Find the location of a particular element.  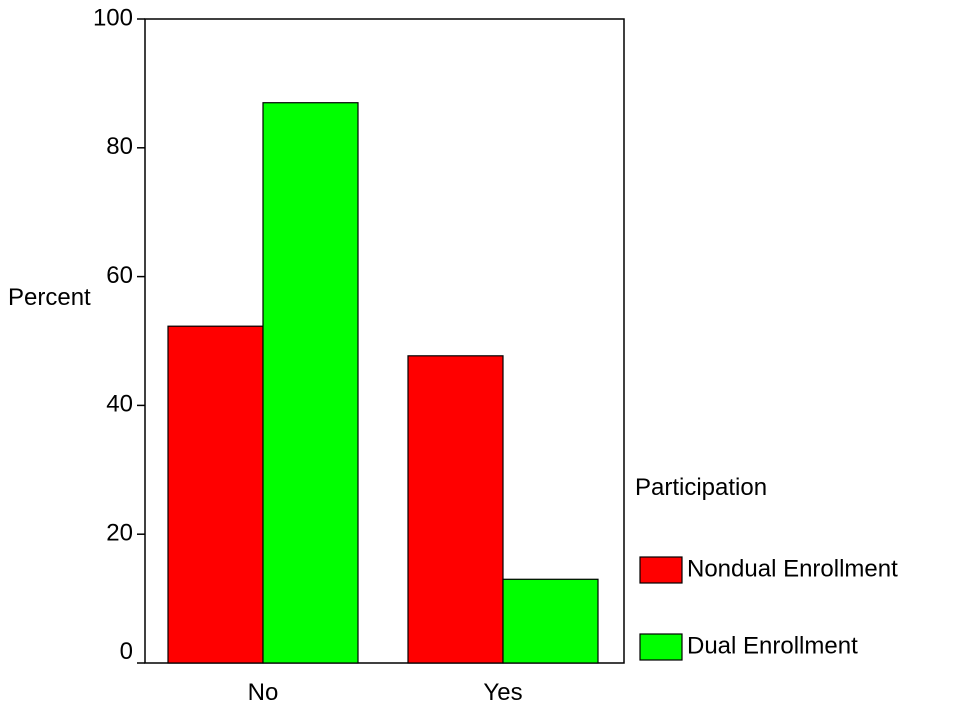

bar-nondual-enrollment-yes is located at coordinates (455, 509).